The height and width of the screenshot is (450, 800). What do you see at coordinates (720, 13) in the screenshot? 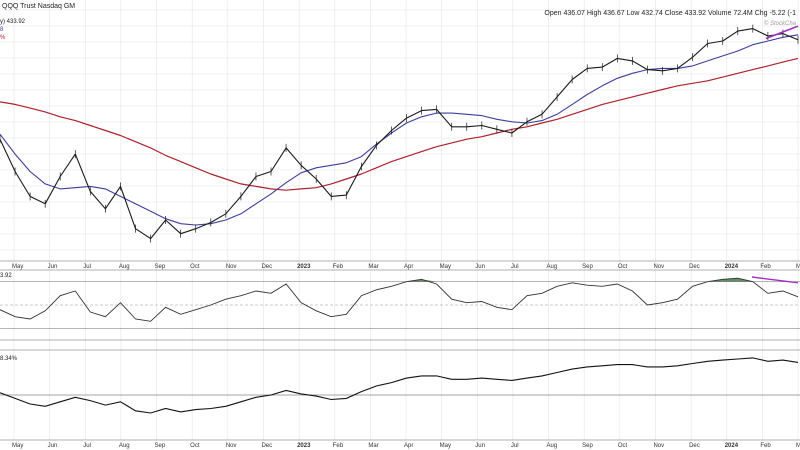
I see `volume-label: Volume` at bounding box center [720, 13].